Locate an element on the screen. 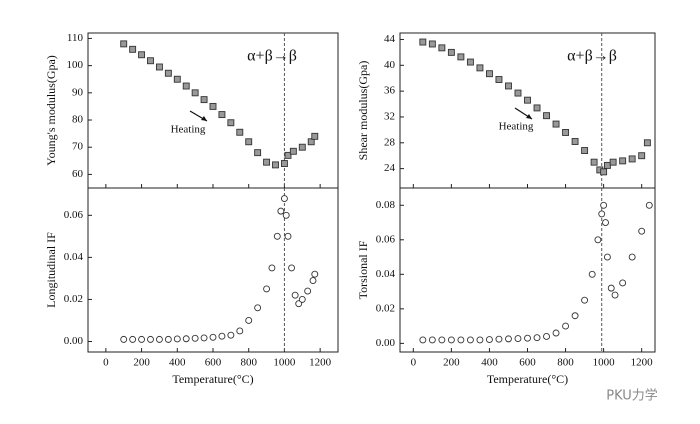  y-tick-label: 90 is located at coordinates (78, 92).